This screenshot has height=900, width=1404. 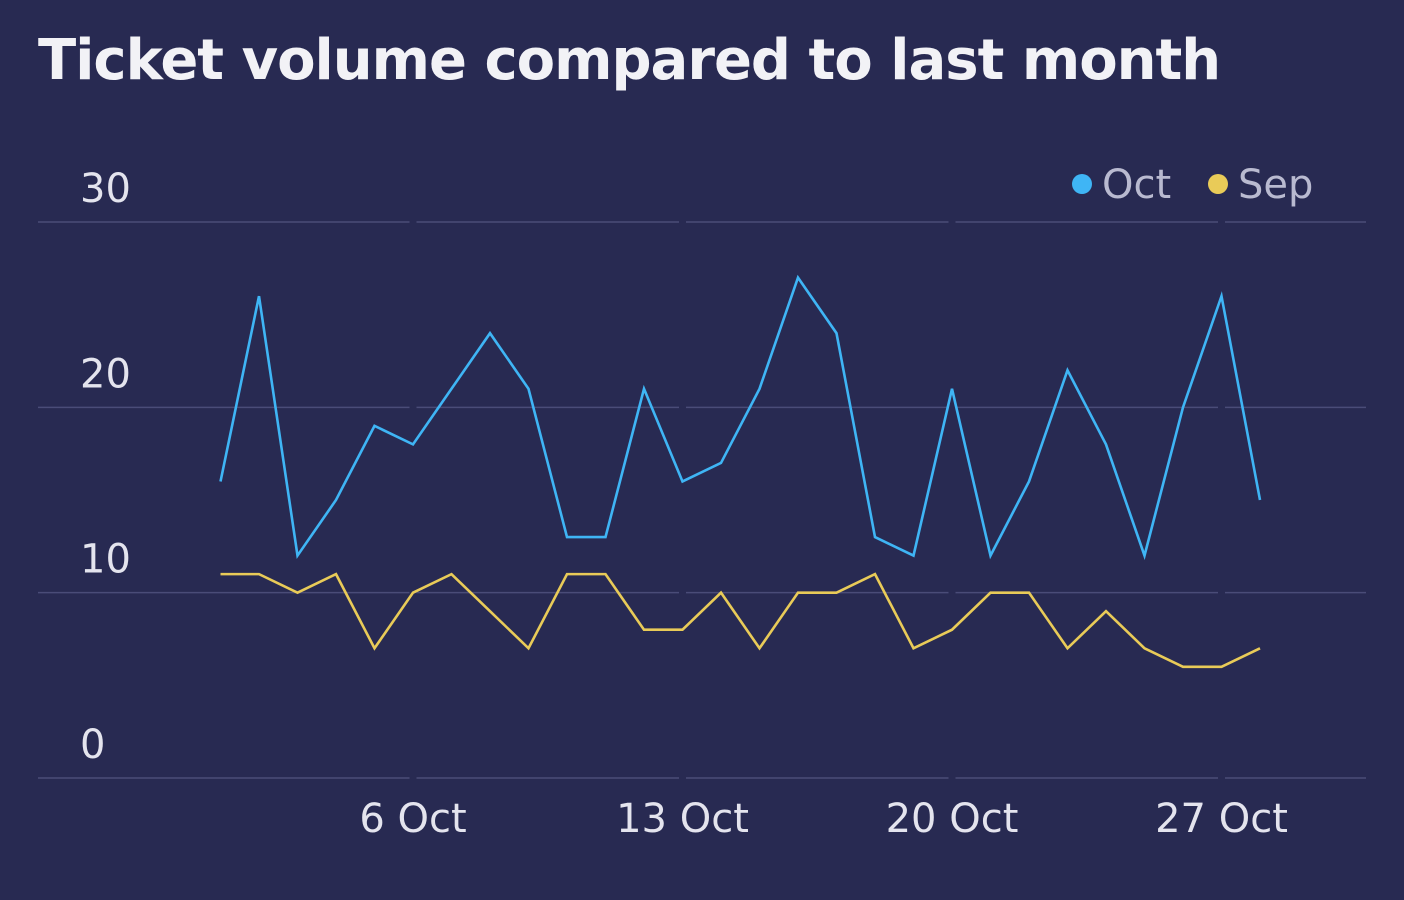 What do you see at coordinates (740, 620) in the screenshot?
I see `series-line-sep` at bounding box center [740, 620].